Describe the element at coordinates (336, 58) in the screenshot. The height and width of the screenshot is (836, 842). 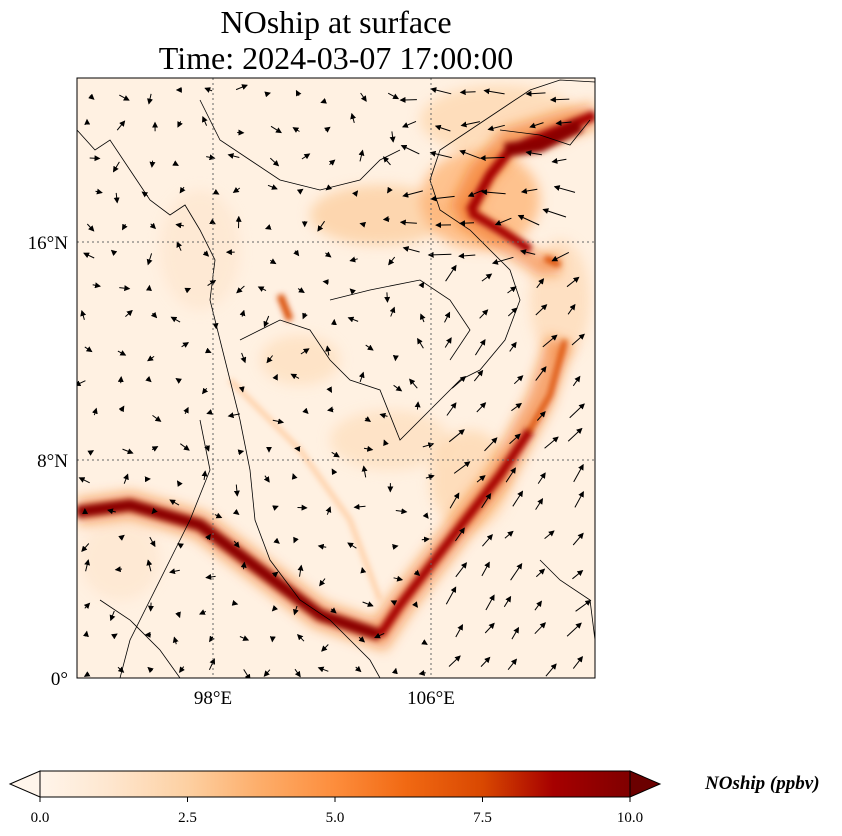
I see `map-title-line2: Time: 2024-03-07 17:00:00` at that location.